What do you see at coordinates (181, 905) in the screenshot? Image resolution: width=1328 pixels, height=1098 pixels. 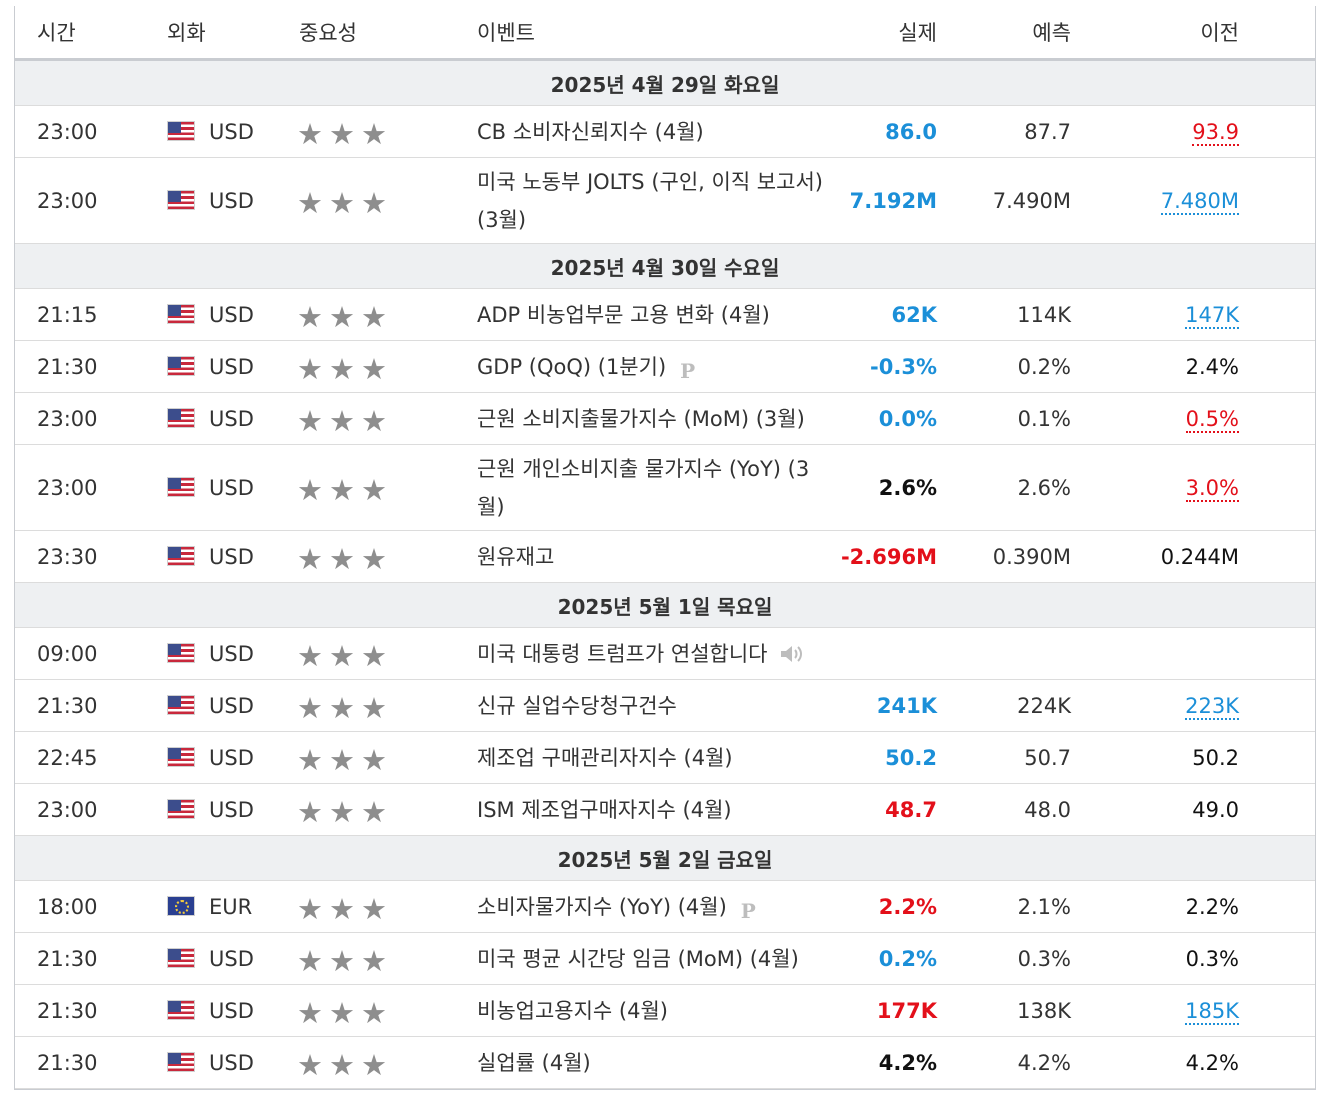 I see `eu-flag-icon` at bounding box center [181, 905].